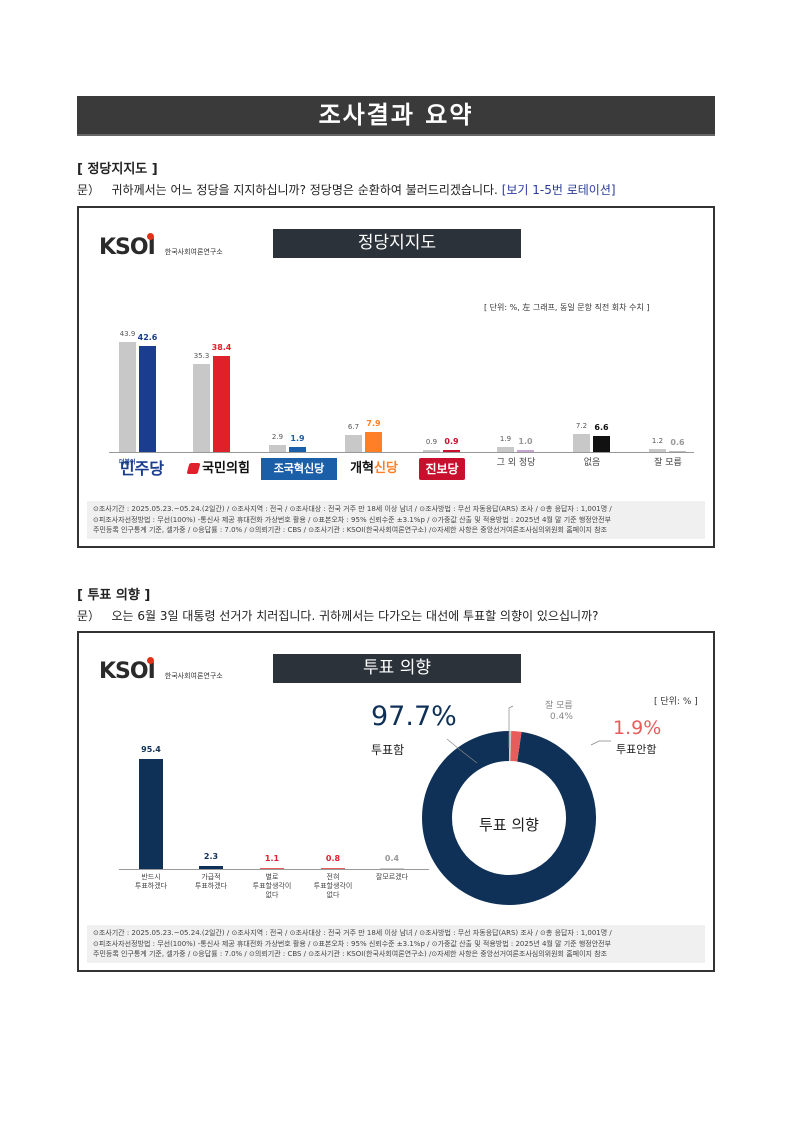 The image size is (793, 1121). I want to click on panel-title-vote: 투표 의향, so click(397, 668).